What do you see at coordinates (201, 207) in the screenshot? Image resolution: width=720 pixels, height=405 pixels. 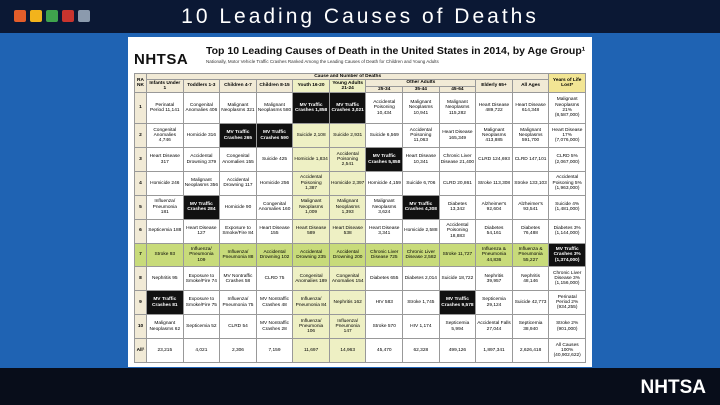 I see `cell: MV Traffic Crashes 284` at bounding box center [201, 207].